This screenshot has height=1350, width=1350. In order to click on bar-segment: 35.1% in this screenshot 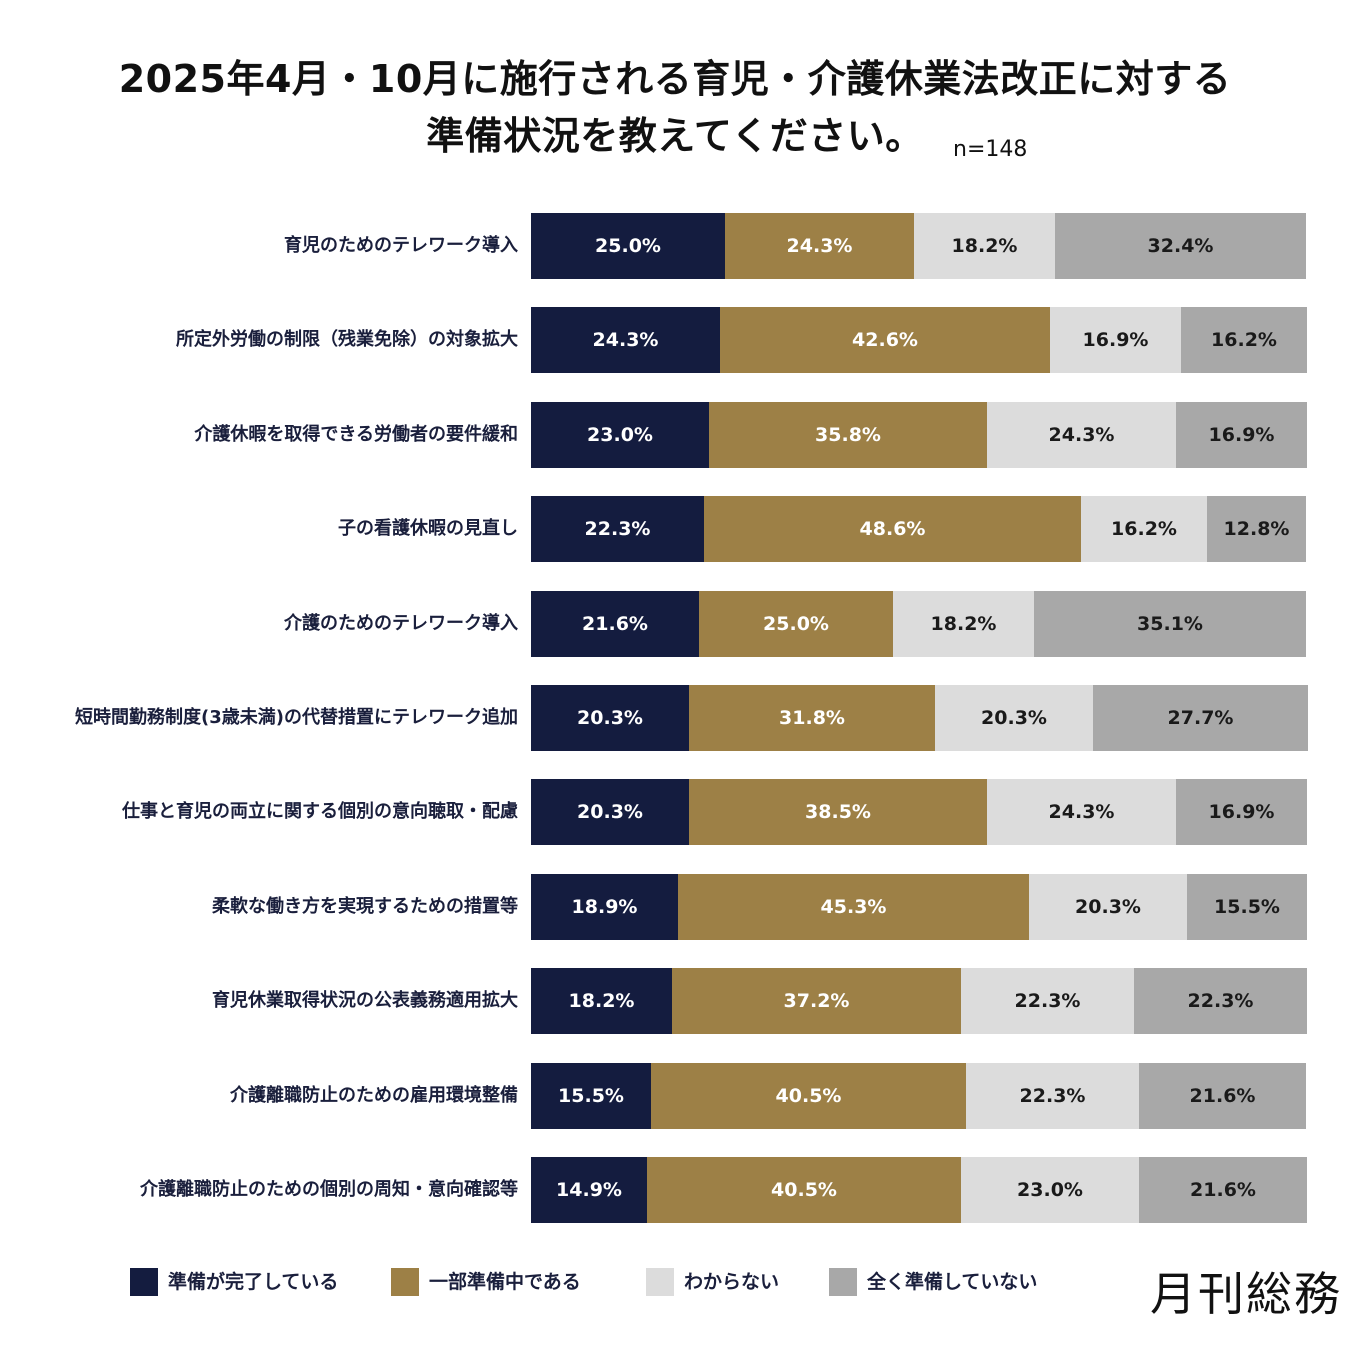, I will do `click(1170, 624)`.